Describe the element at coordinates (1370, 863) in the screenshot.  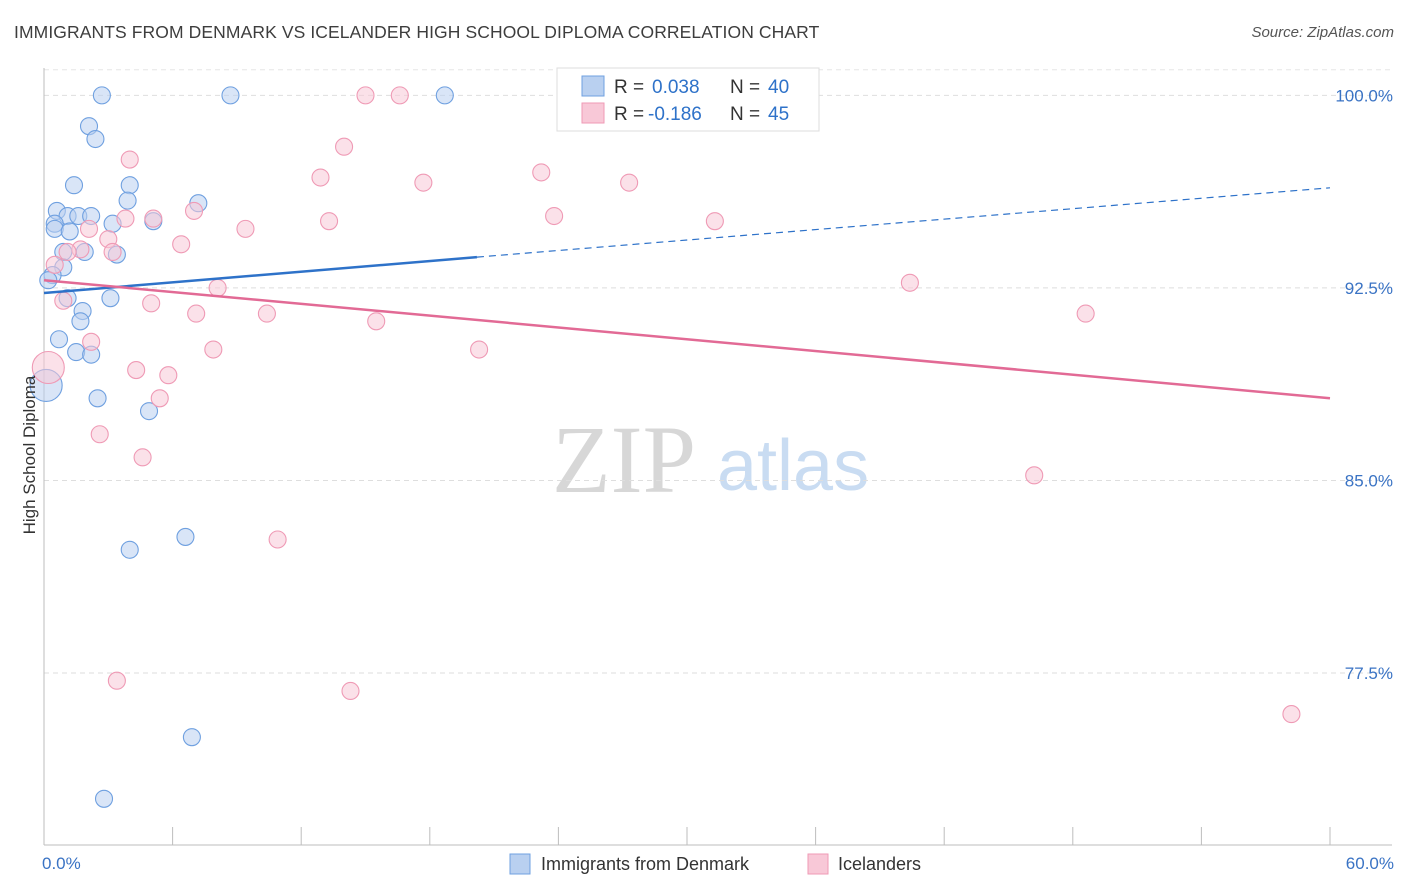
I see `x-tick-label: 60.0%` at that location.